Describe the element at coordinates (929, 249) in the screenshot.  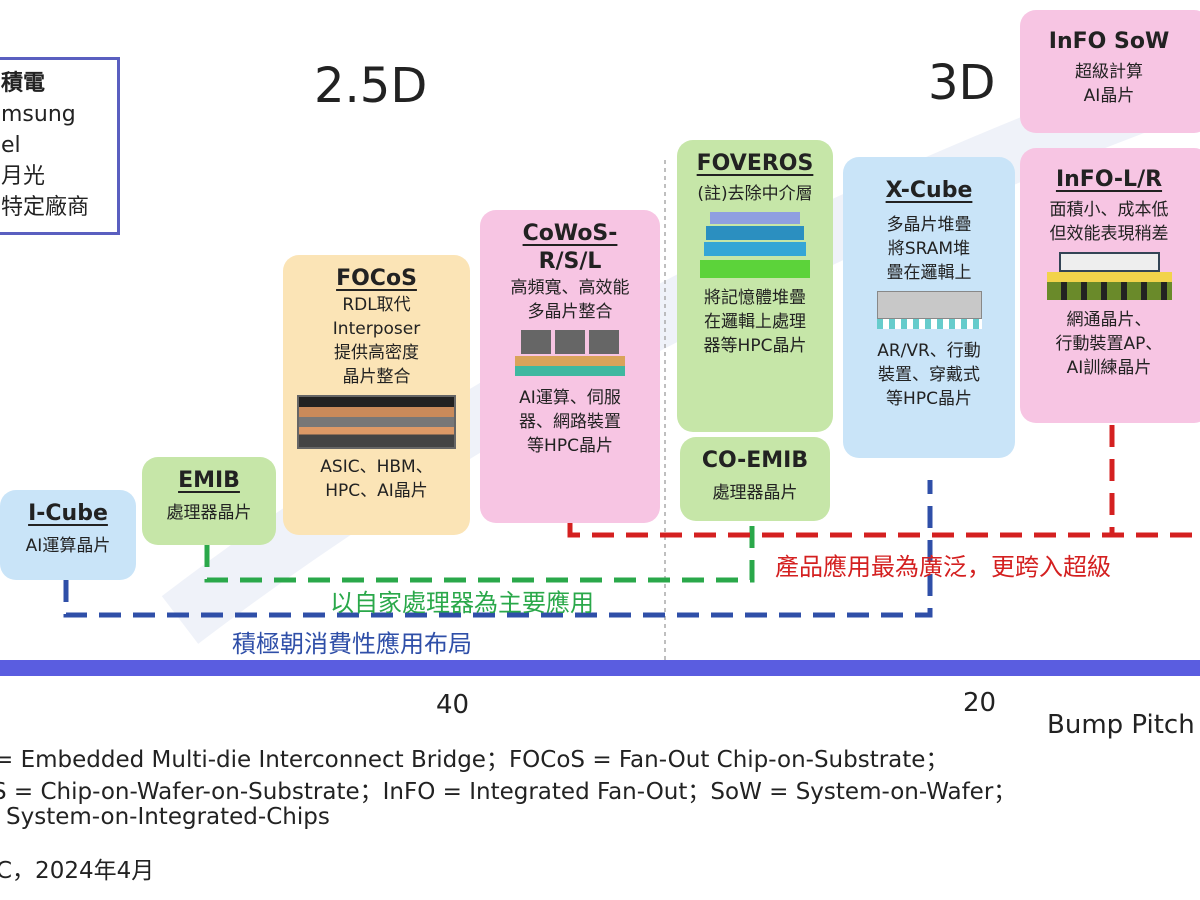
I see `box-text: 將SRAM堆` at that location.